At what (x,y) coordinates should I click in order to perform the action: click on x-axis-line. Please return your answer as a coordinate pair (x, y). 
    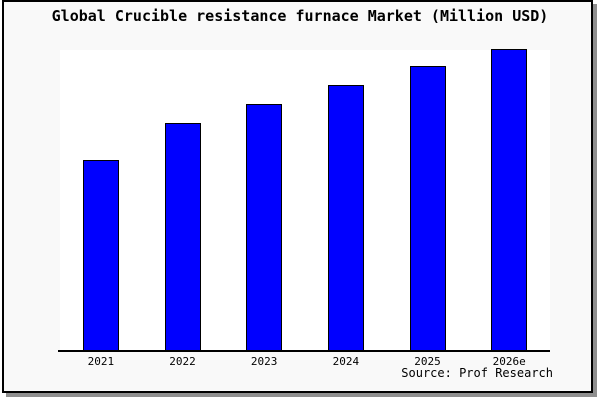
    Looking at the image, I should click on (304, 351).